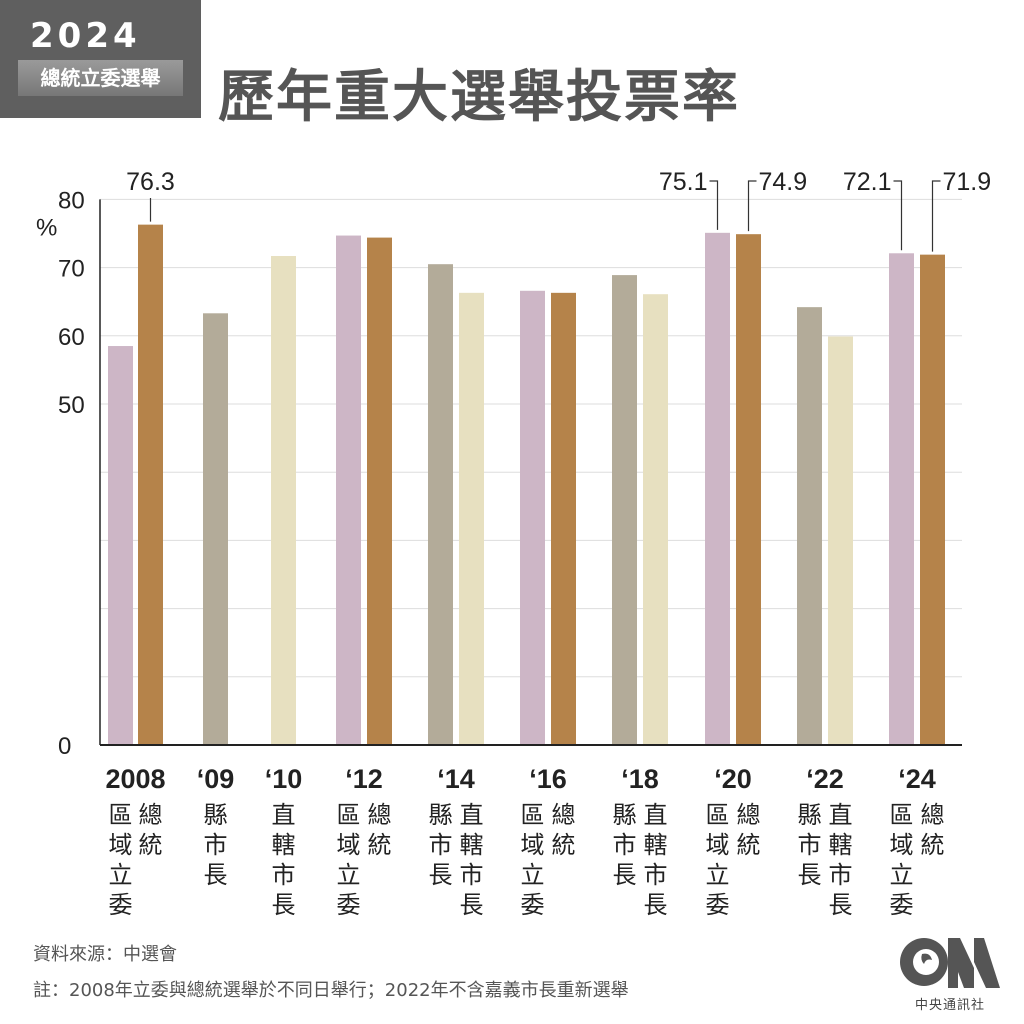 This screenshot has width=1024, height=1024. Describe the element at coordinates (867, 182) in the screenshot. I see `data-label: 72.1` at that location.